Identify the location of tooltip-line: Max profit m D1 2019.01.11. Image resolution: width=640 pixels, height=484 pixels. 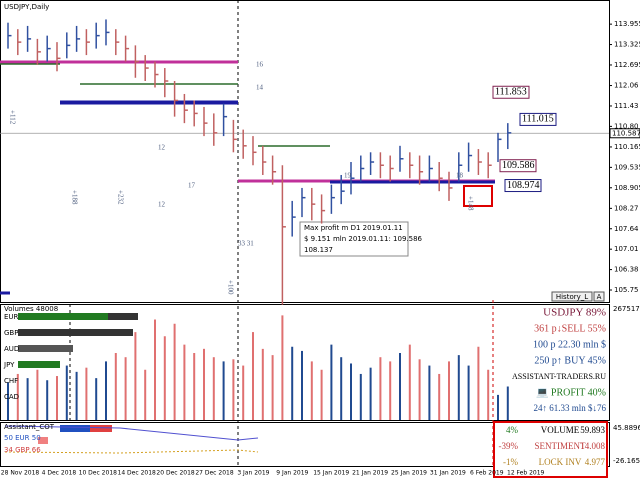
(353, 228).